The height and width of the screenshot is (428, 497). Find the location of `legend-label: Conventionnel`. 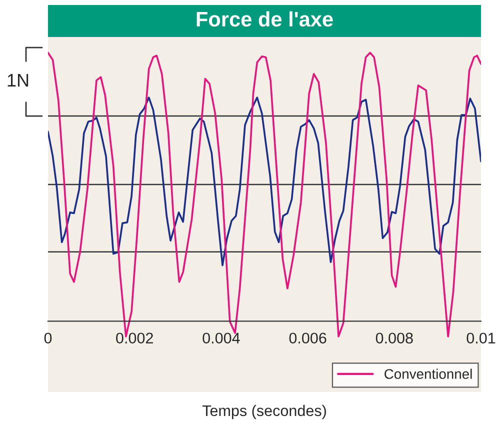

legend-label: Conventionnel is located at coordinates (428, 373).